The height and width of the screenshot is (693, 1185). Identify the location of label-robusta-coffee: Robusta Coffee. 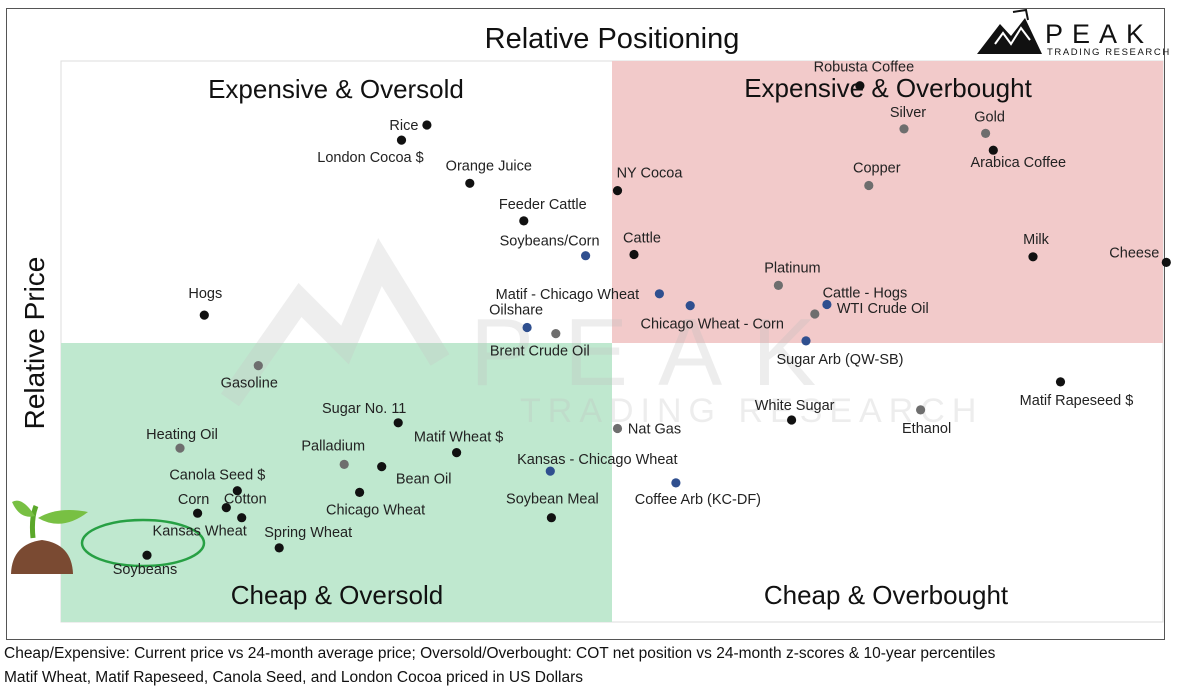
(864, 68).